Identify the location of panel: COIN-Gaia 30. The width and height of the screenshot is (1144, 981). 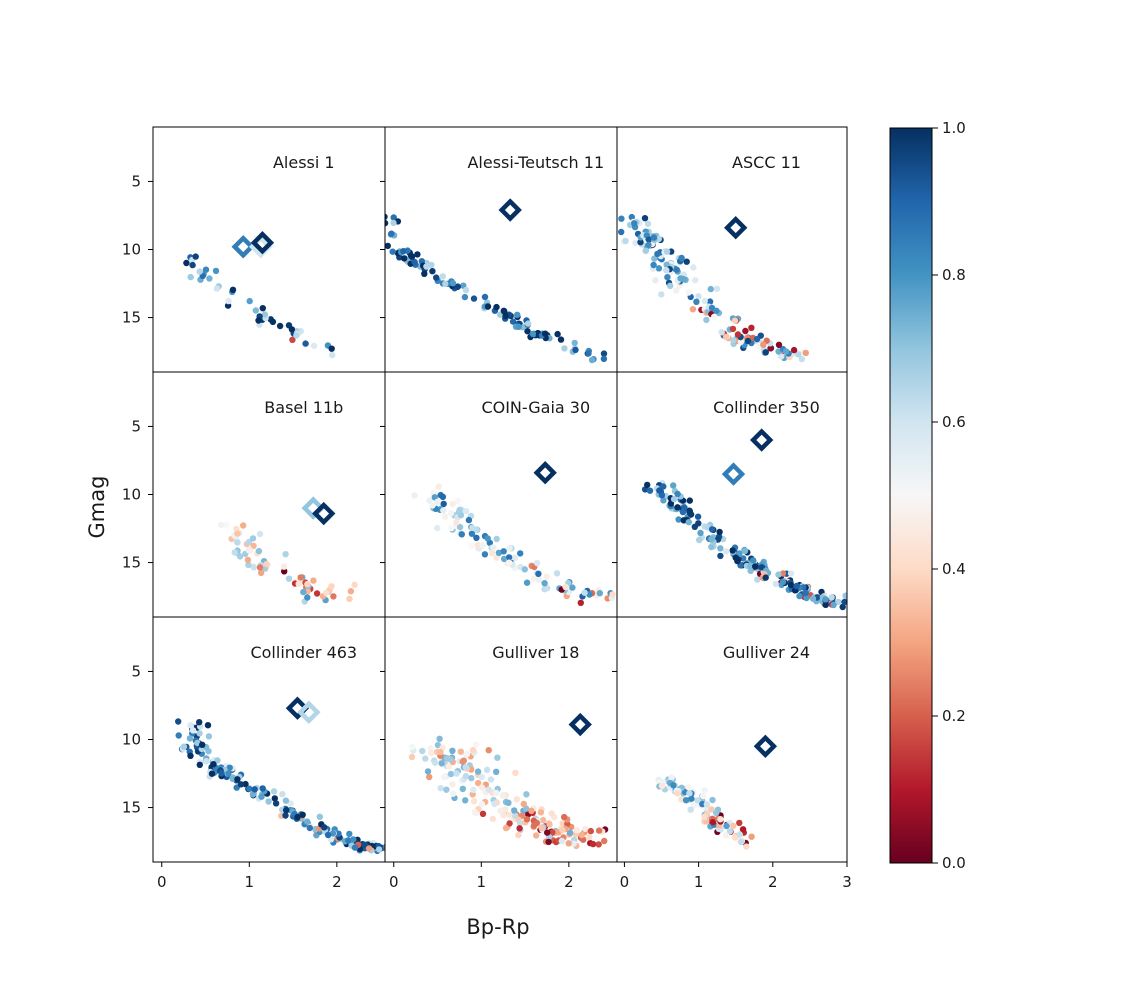
(501, 494).